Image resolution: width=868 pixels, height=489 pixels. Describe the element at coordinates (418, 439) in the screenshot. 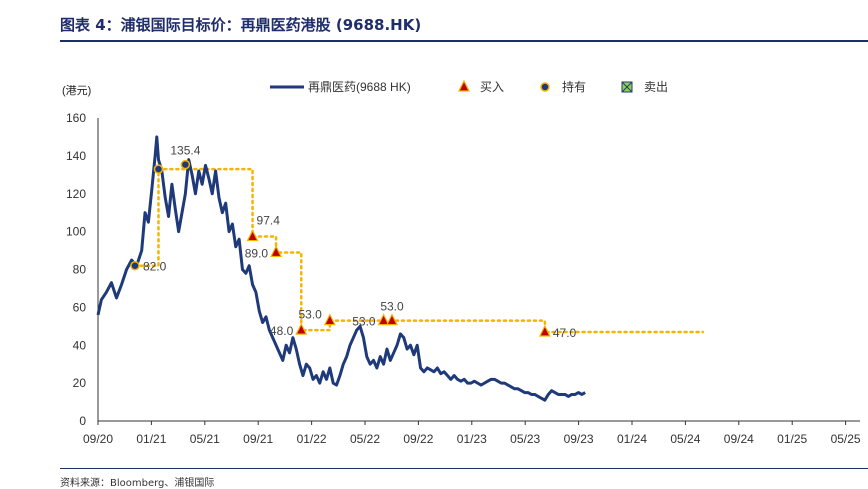

I see `x-tick-label: 09/22` at that location.